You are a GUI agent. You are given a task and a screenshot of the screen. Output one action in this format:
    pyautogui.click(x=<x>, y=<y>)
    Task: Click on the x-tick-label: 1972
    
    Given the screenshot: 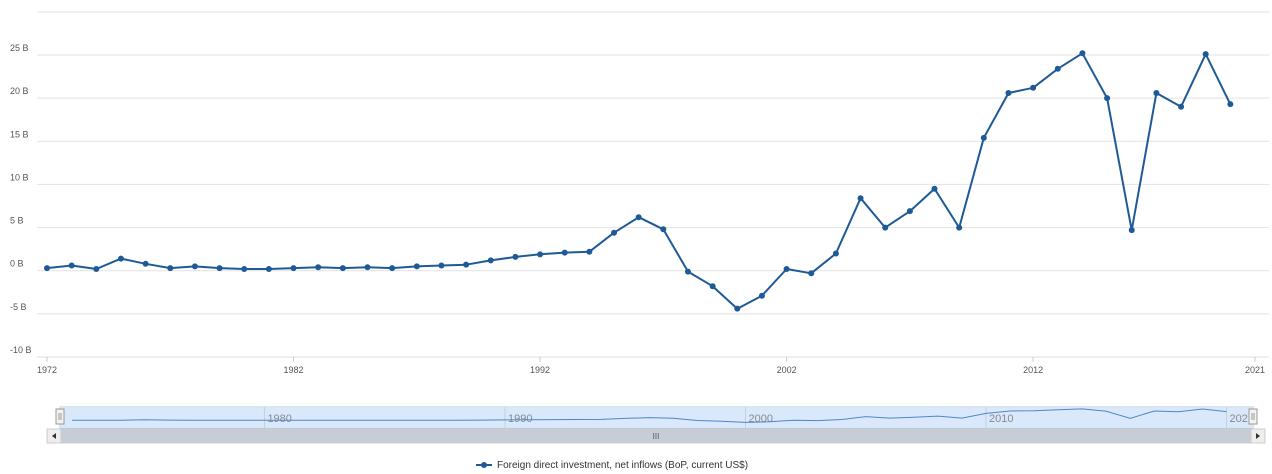 What is the action you would take?
    pyautogui.click(x=47, y=370)
    